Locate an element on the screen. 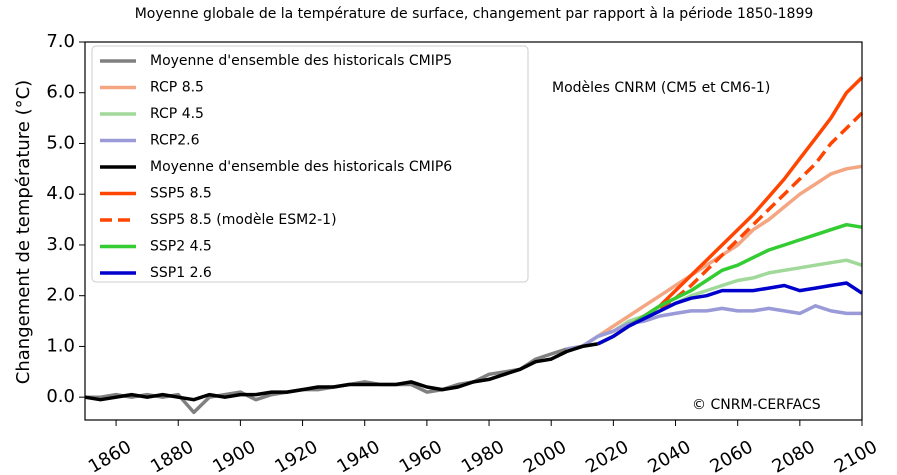  x-tick-label: 1960 is located at coordinates (421, 455).